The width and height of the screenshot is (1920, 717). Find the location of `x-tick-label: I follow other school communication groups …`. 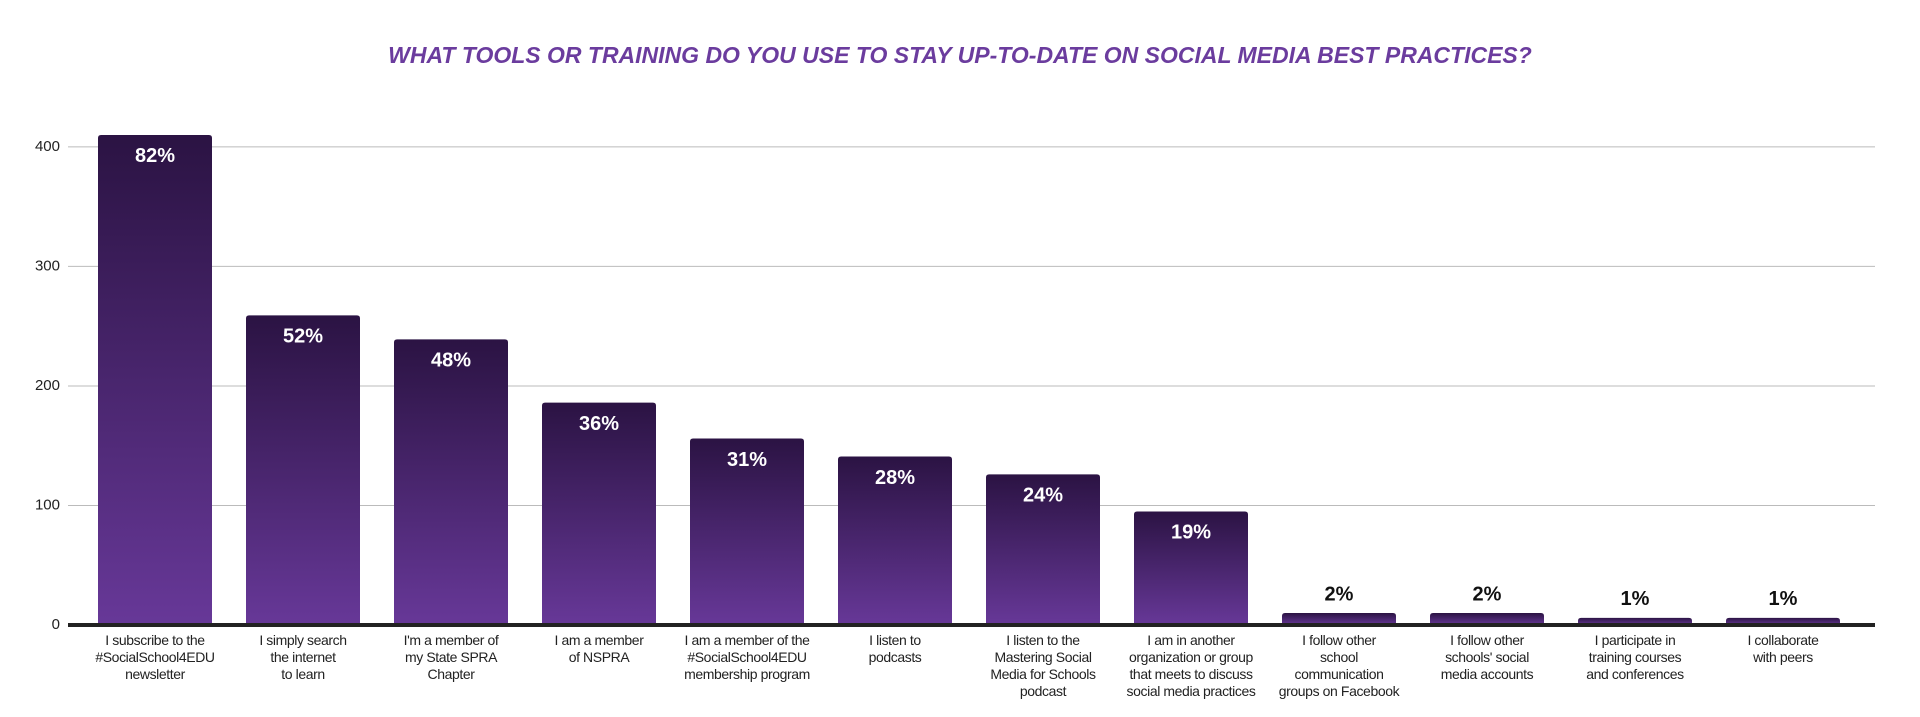

x-tick-label: I follow other school communication groups … is located at coordinates (1340, 665).